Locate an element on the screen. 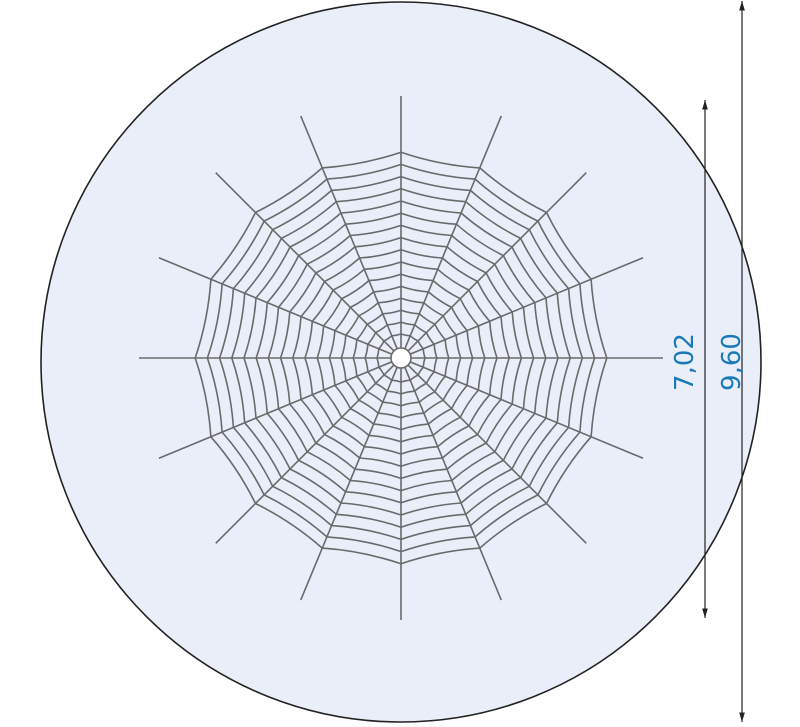 Image resolution: width=800 pixels, height=727 pixels. web-ring is located at coordinates (401, 358).